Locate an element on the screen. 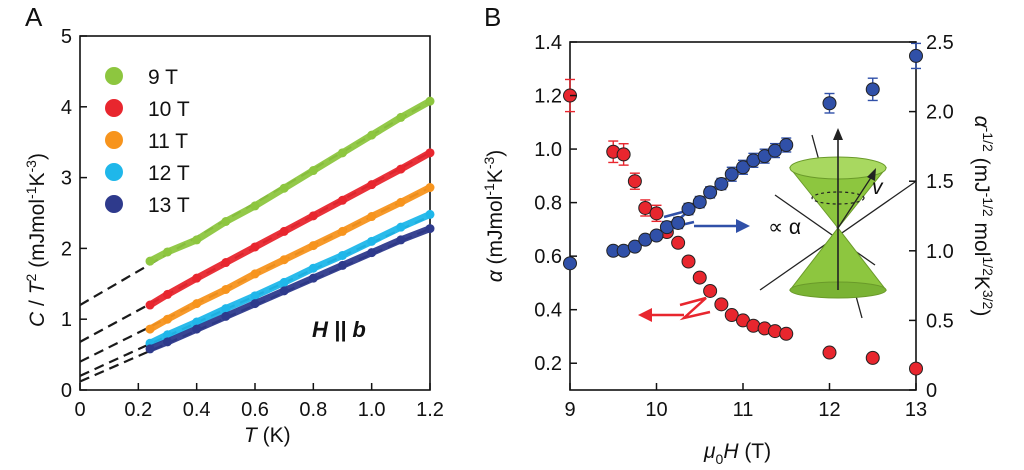 This screenshot has width=1024, height=470. y-right-tick-label: 2.0 is located at coordinates (940, 113).